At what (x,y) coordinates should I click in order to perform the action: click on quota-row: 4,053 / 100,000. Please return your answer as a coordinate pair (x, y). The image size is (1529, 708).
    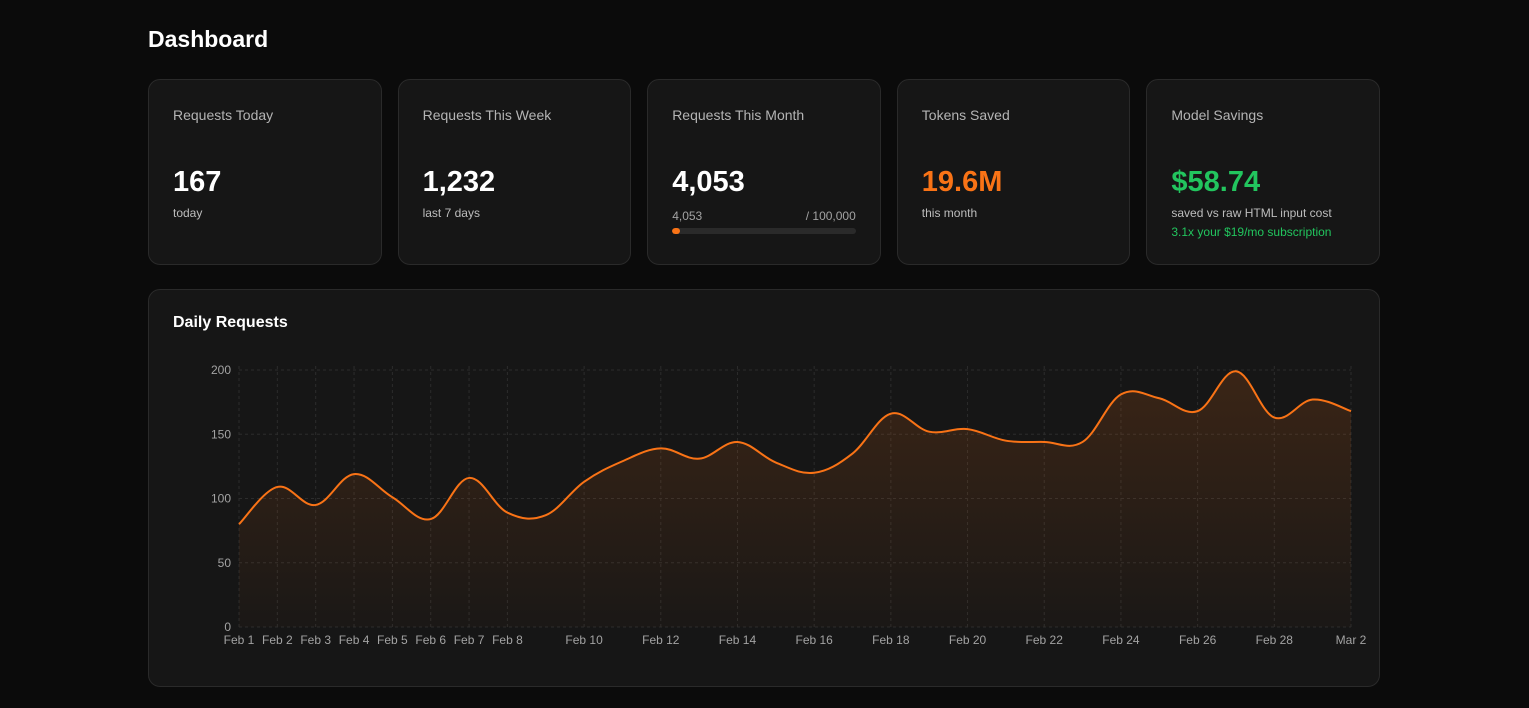
    Looking at the image, I should click on (764, 216).